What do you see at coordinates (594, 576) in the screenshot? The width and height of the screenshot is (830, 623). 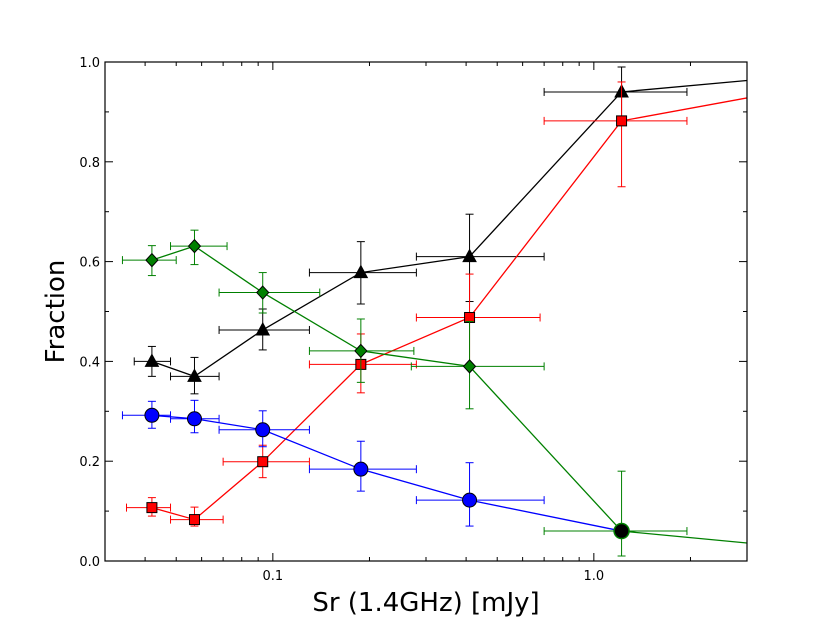 I see `x-tick-label: 1.0` at bounding box center [594, 576].